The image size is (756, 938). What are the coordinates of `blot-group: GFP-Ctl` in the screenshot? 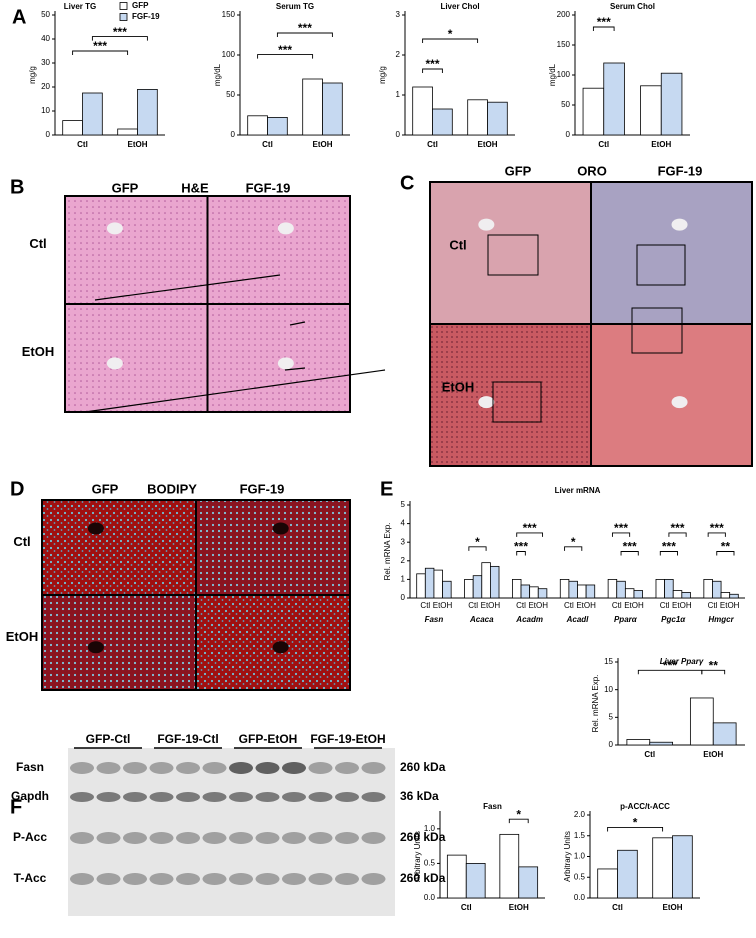 It's located at (108, 739).